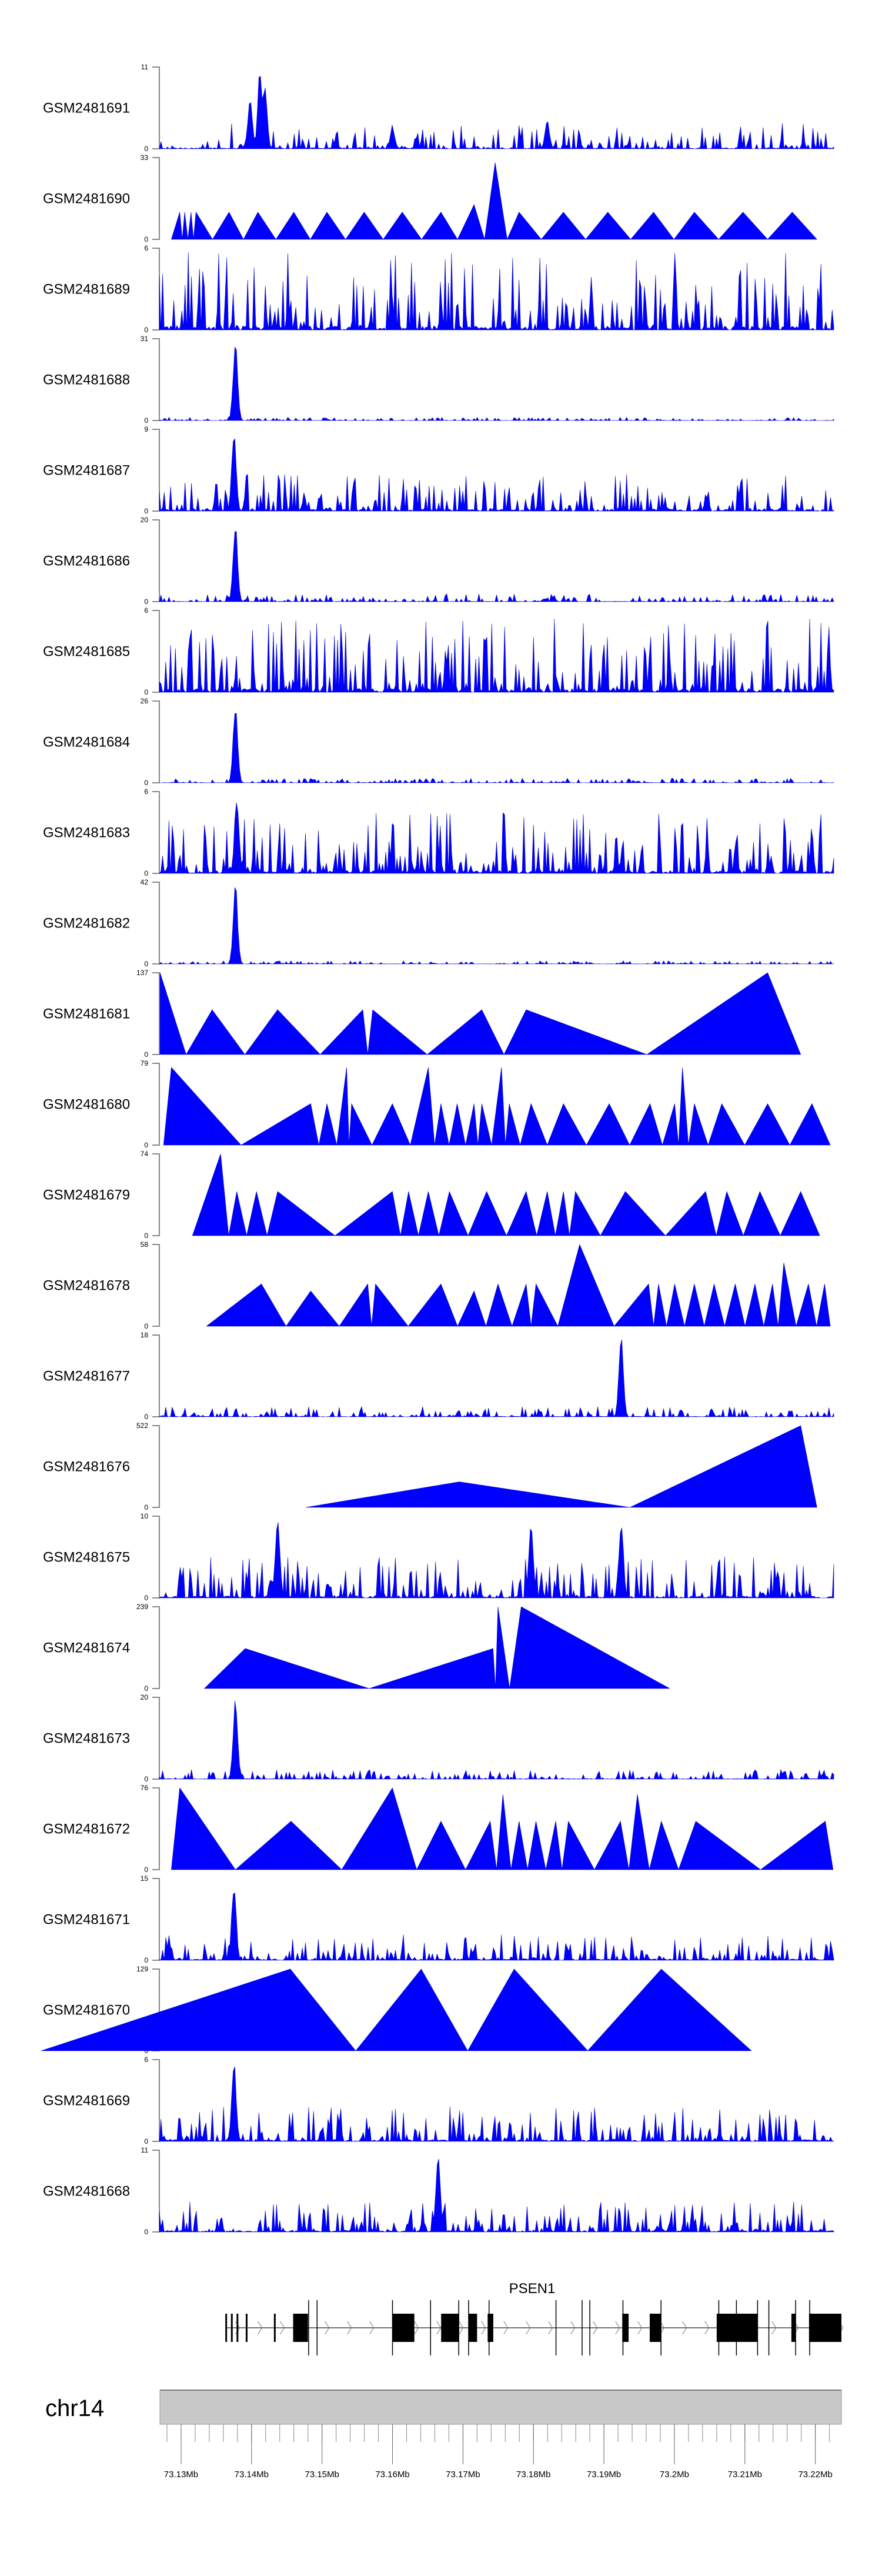 This screenshot has width=882, height=2576. What do you see at coordinates (86, 2010) in the screenshot?
I see `track-label: GSM2481670` at bounding box center [86, 2010].